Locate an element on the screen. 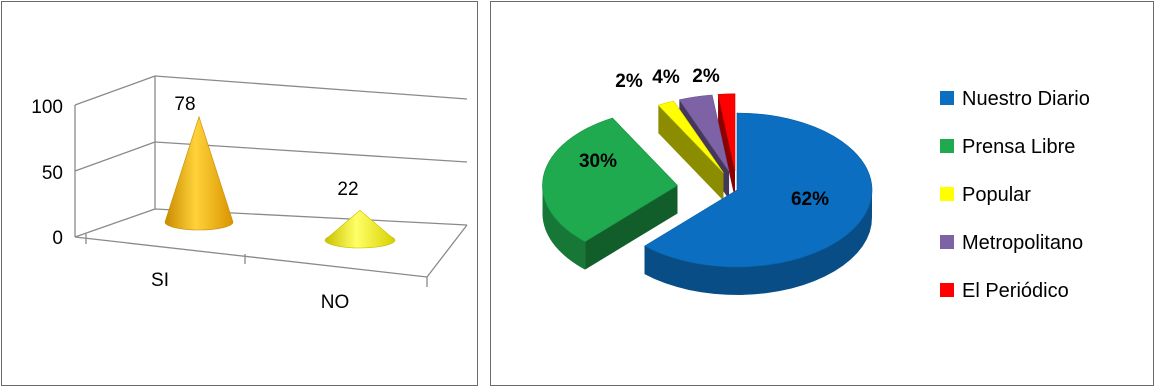 Image resolution: width=1155 pixels, height=387 pixels. cone-series is located at coordinates (280, 182).